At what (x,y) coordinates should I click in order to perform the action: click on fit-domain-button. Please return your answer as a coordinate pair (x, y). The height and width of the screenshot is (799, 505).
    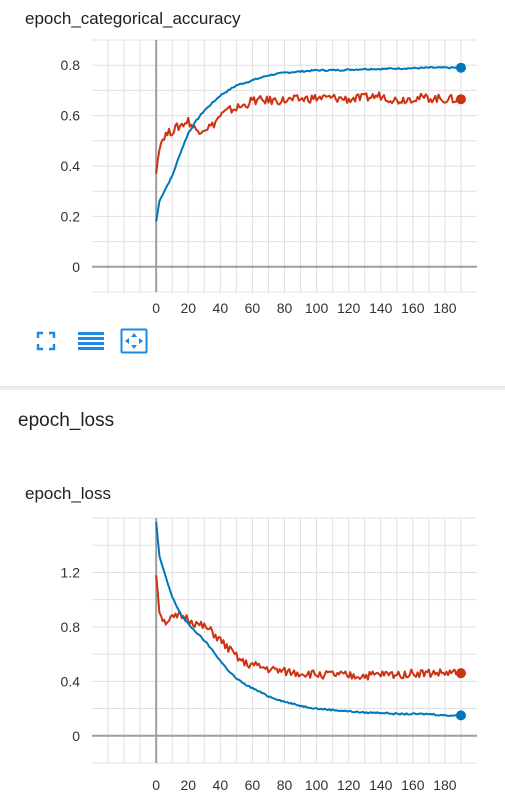
    Looking at the image, I should click on (134, 341).